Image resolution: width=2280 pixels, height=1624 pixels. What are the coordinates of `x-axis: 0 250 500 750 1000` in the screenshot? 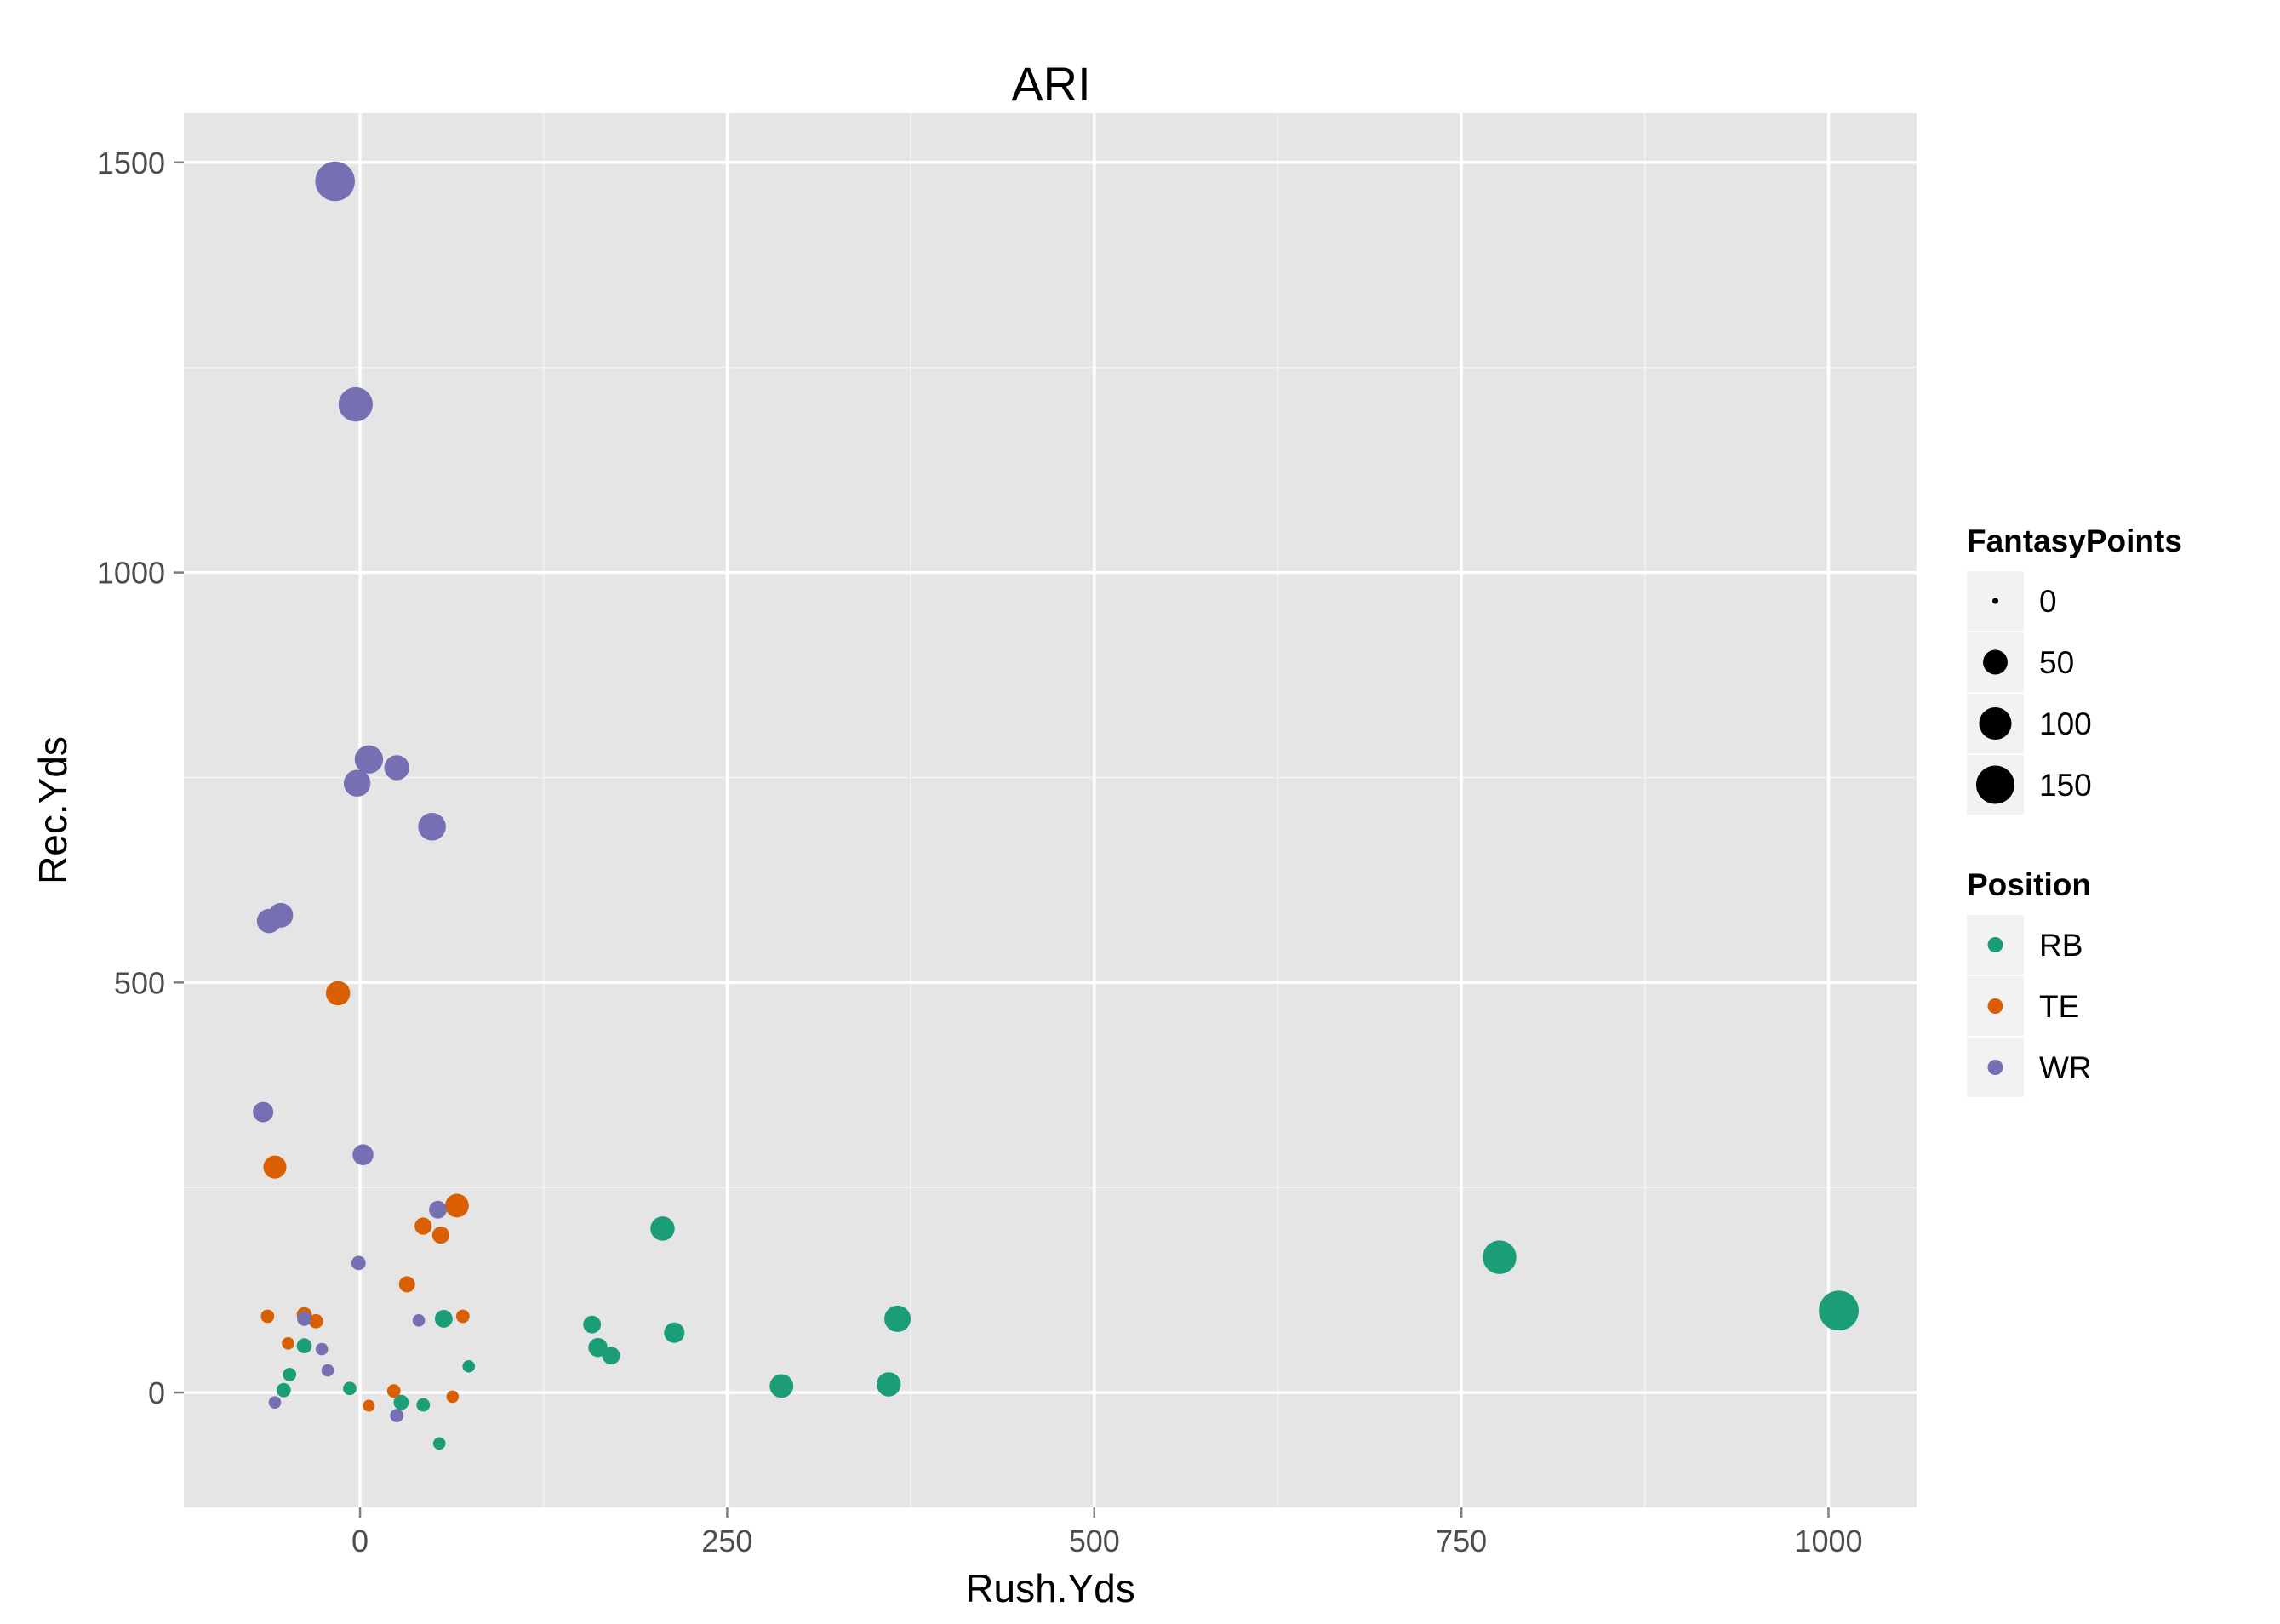 It's located at (1107, 1532).